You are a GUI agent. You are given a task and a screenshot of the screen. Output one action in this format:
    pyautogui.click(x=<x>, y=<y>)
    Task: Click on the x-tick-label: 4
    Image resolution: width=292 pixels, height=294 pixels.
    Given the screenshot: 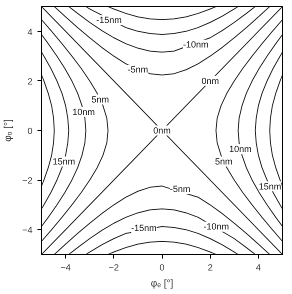 What is the action you would take?
    pyautogui.click(x=258, y=267)
    